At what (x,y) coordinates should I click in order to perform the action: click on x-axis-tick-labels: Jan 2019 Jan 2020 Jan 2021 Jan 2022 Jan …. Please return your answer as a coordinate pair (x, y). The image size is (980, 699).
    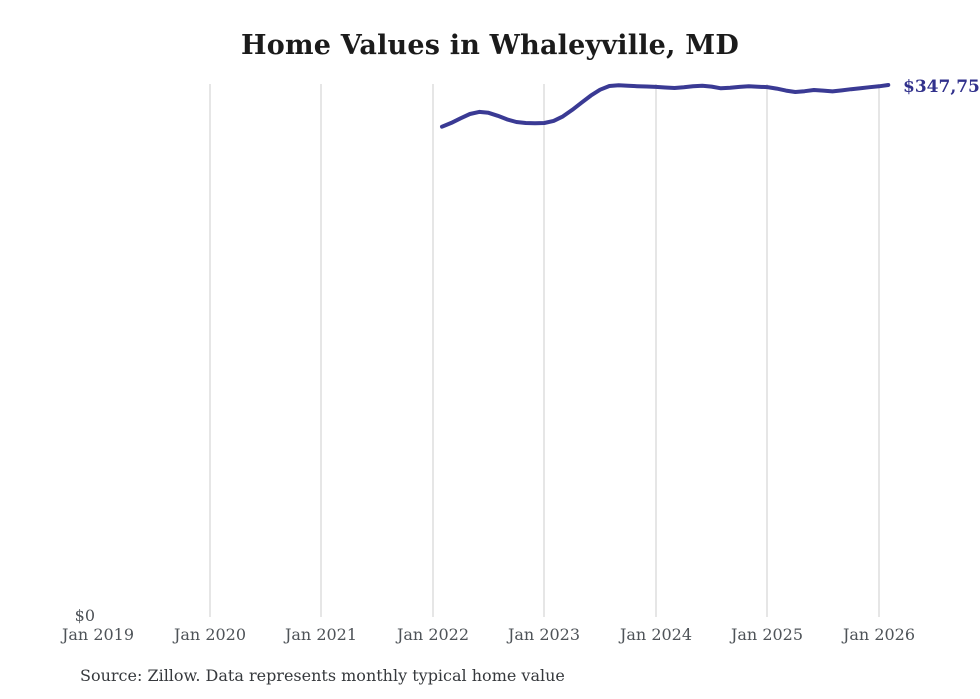
    Looking at the image, I should click on (487, 634).